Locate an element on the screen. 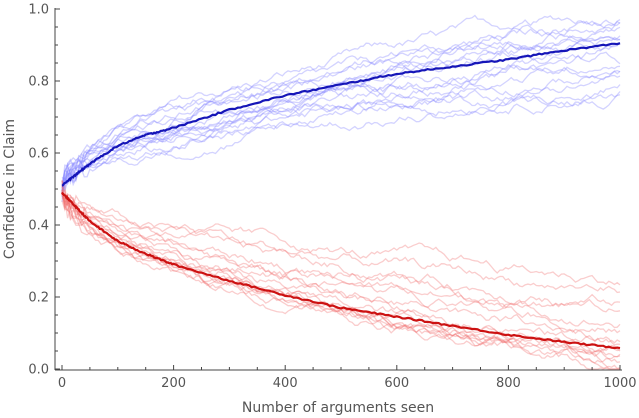  x-axis-title: Number of arguments seen is located at coordinates (338, 408).